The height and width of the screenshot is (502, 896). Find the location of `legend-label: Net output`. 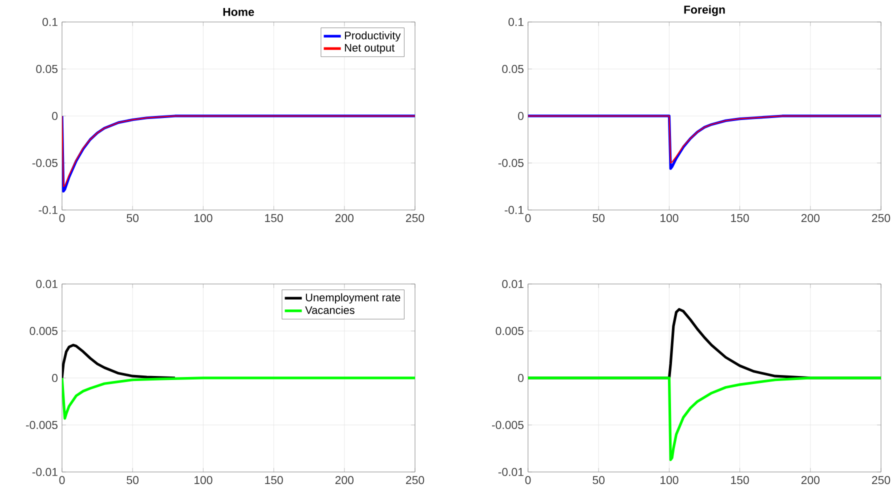

legend-label: Net output is located at coordinates (369, 49).